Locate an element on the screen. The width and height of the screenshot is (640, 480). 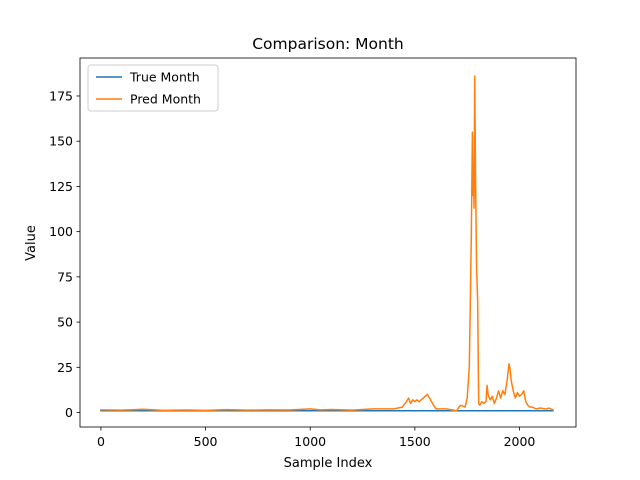
x-tick-label: 1500 is located at coordinates (415, 441).